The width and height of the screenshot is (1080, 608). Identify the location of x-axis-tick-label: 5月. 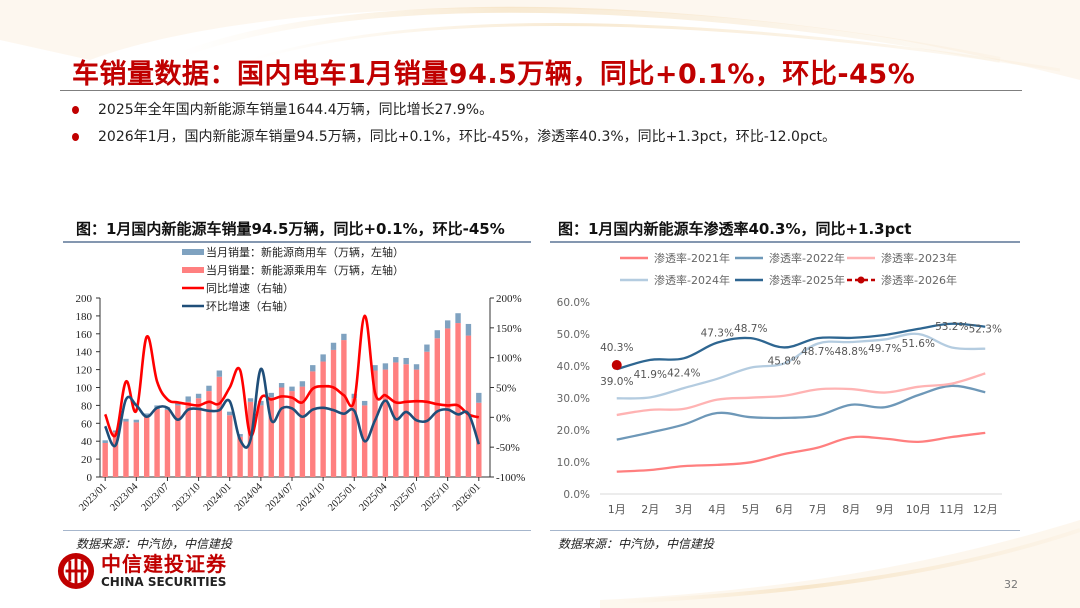
(751, 509).